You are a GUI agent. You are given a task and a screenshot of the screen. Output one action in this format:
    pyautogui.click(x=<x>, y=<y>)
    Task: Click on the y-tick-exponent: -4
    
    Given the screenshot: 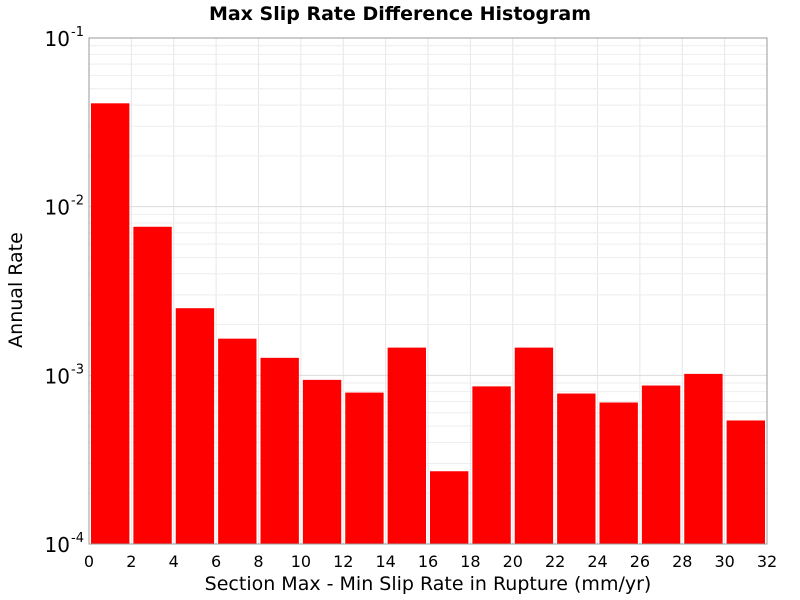 What is the action you would take?
    pyautogui.click(x=77, y=538)
    